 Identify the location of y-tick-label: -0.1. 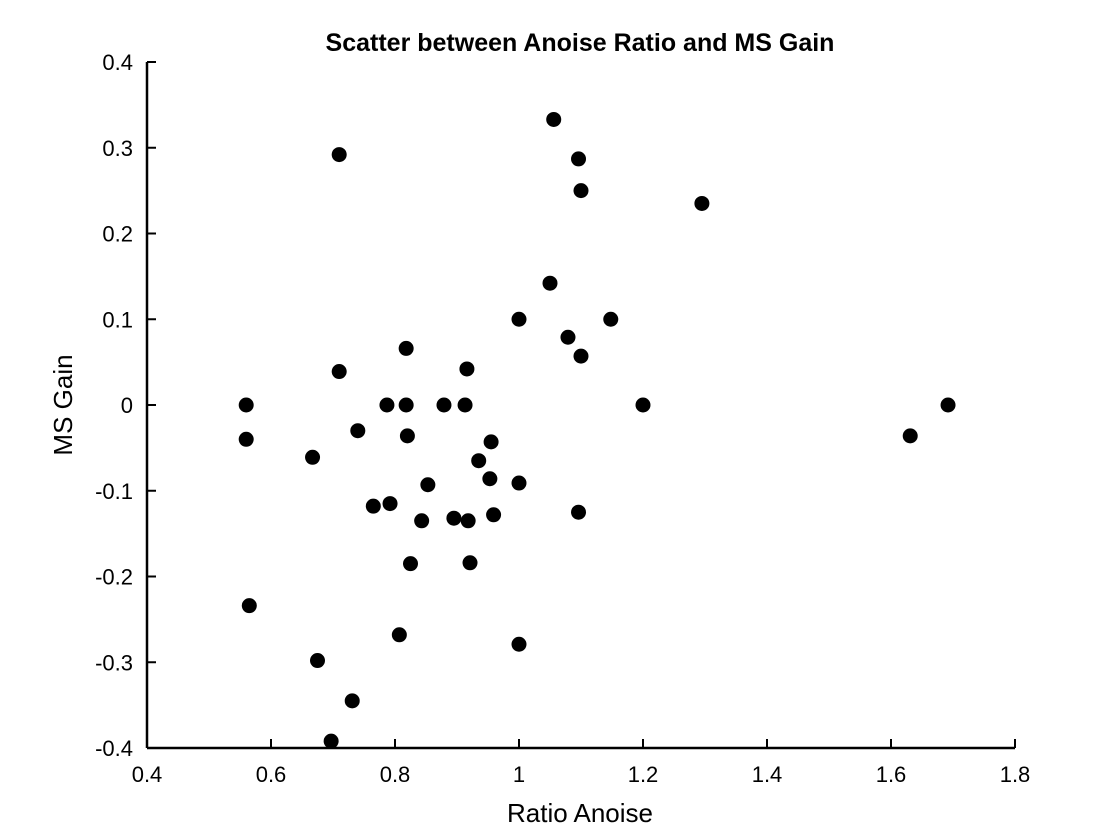
(114, 491).